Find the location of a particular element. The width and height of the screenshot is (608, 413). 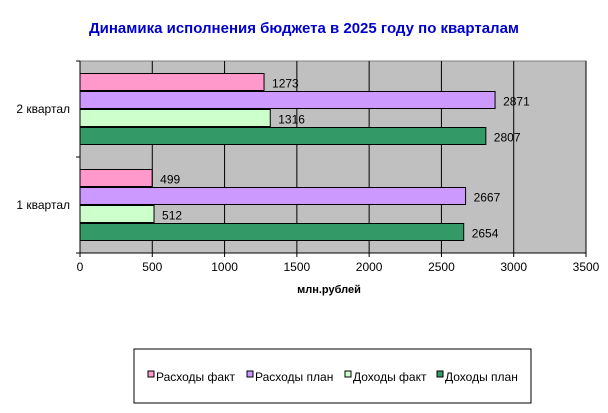

category-label: 2 квартал is located at coordinates (43, 109).